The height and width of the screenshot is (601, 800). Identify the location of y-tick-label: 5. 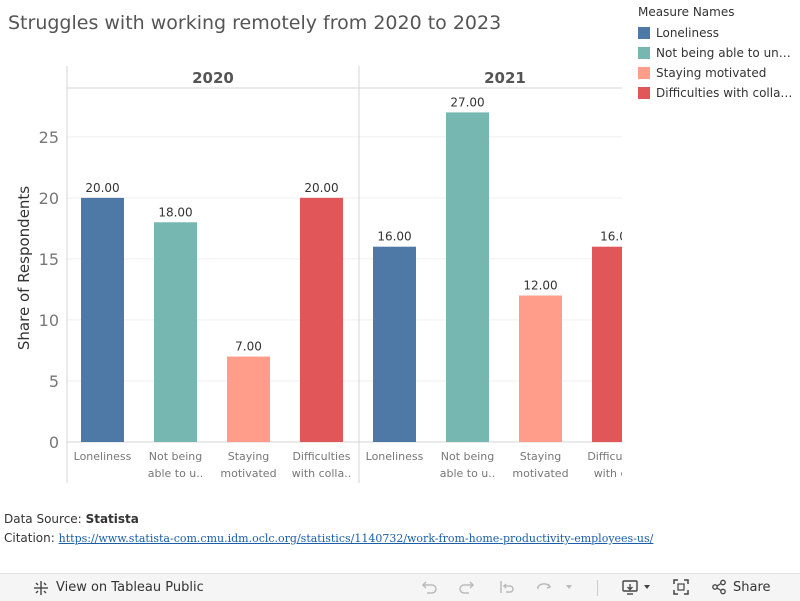
(54, 381).